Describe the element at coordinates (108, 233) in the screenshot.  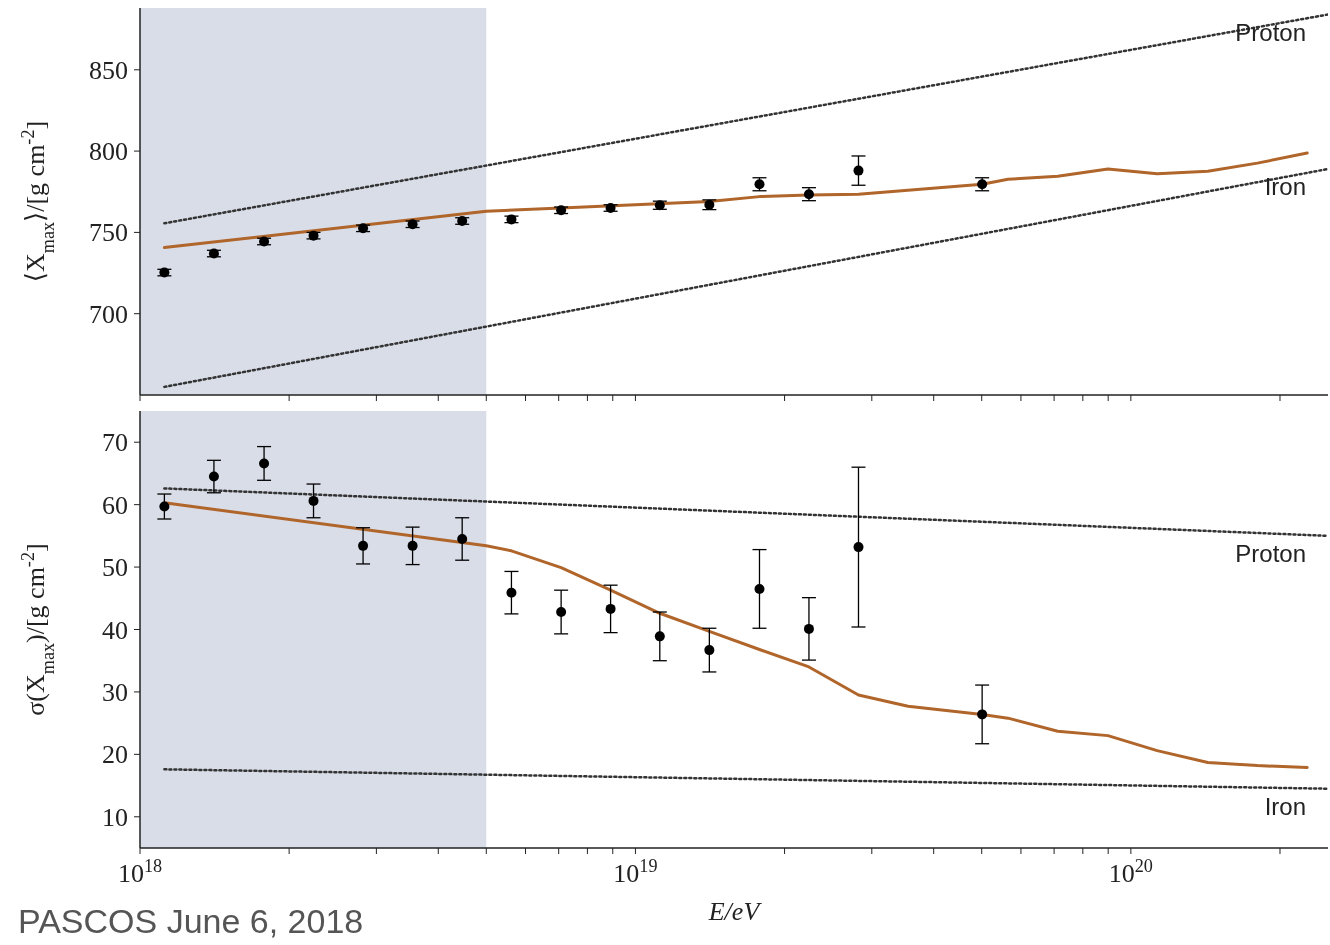
I see `y-tick-label: 750` at that location.